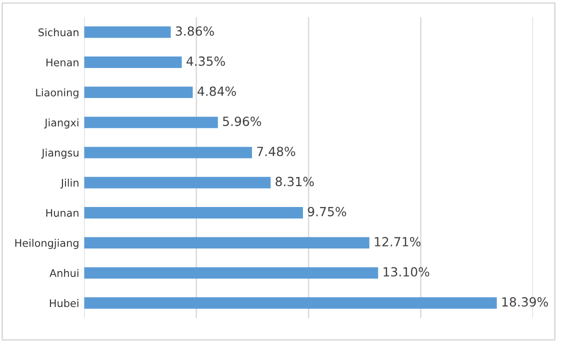  Describe the element at coordinates (205, 61) in the screenshot. I see `data-label: 4.35%` at that location.